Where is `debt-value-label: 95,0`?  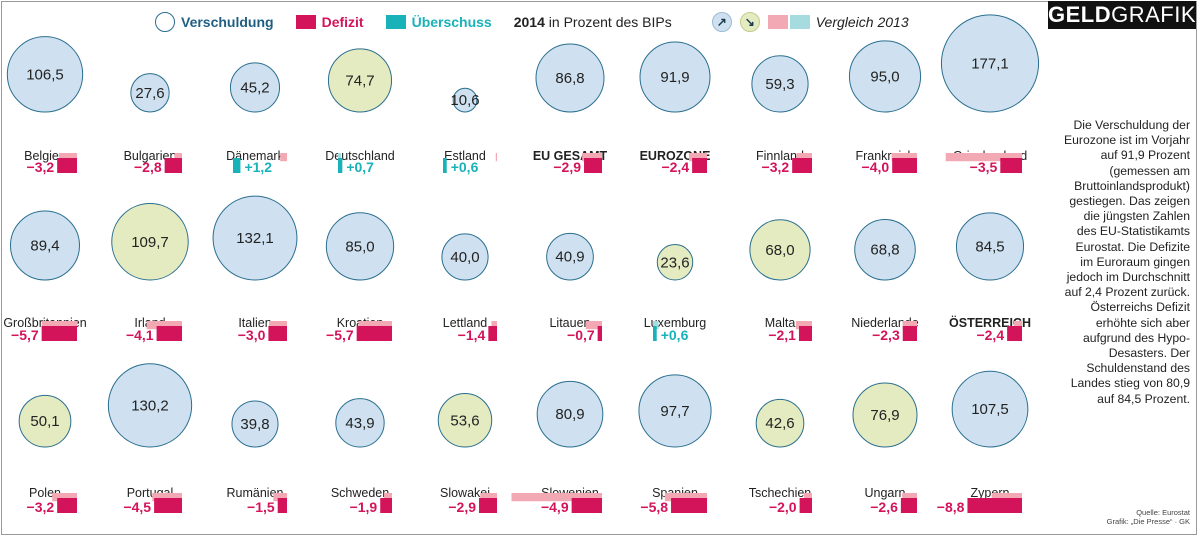
debt-value-label: 95,0 is located at coordinates (884, 76).